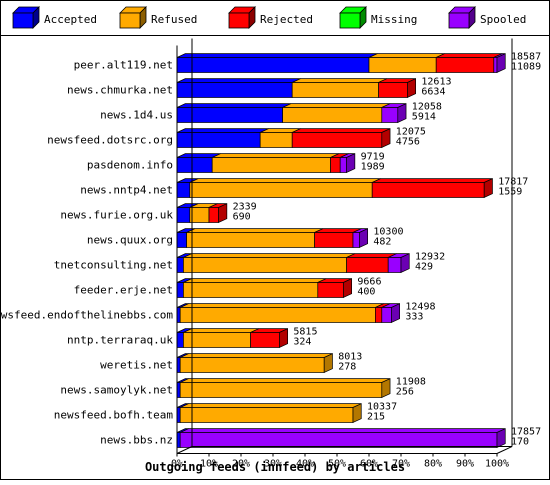 The height and width of the screenshot is (485, 550). What do you see at coordinates (388, 232) in the screenshot?
I see `value-label-offered: 10300` at bounding box center [388, 232].